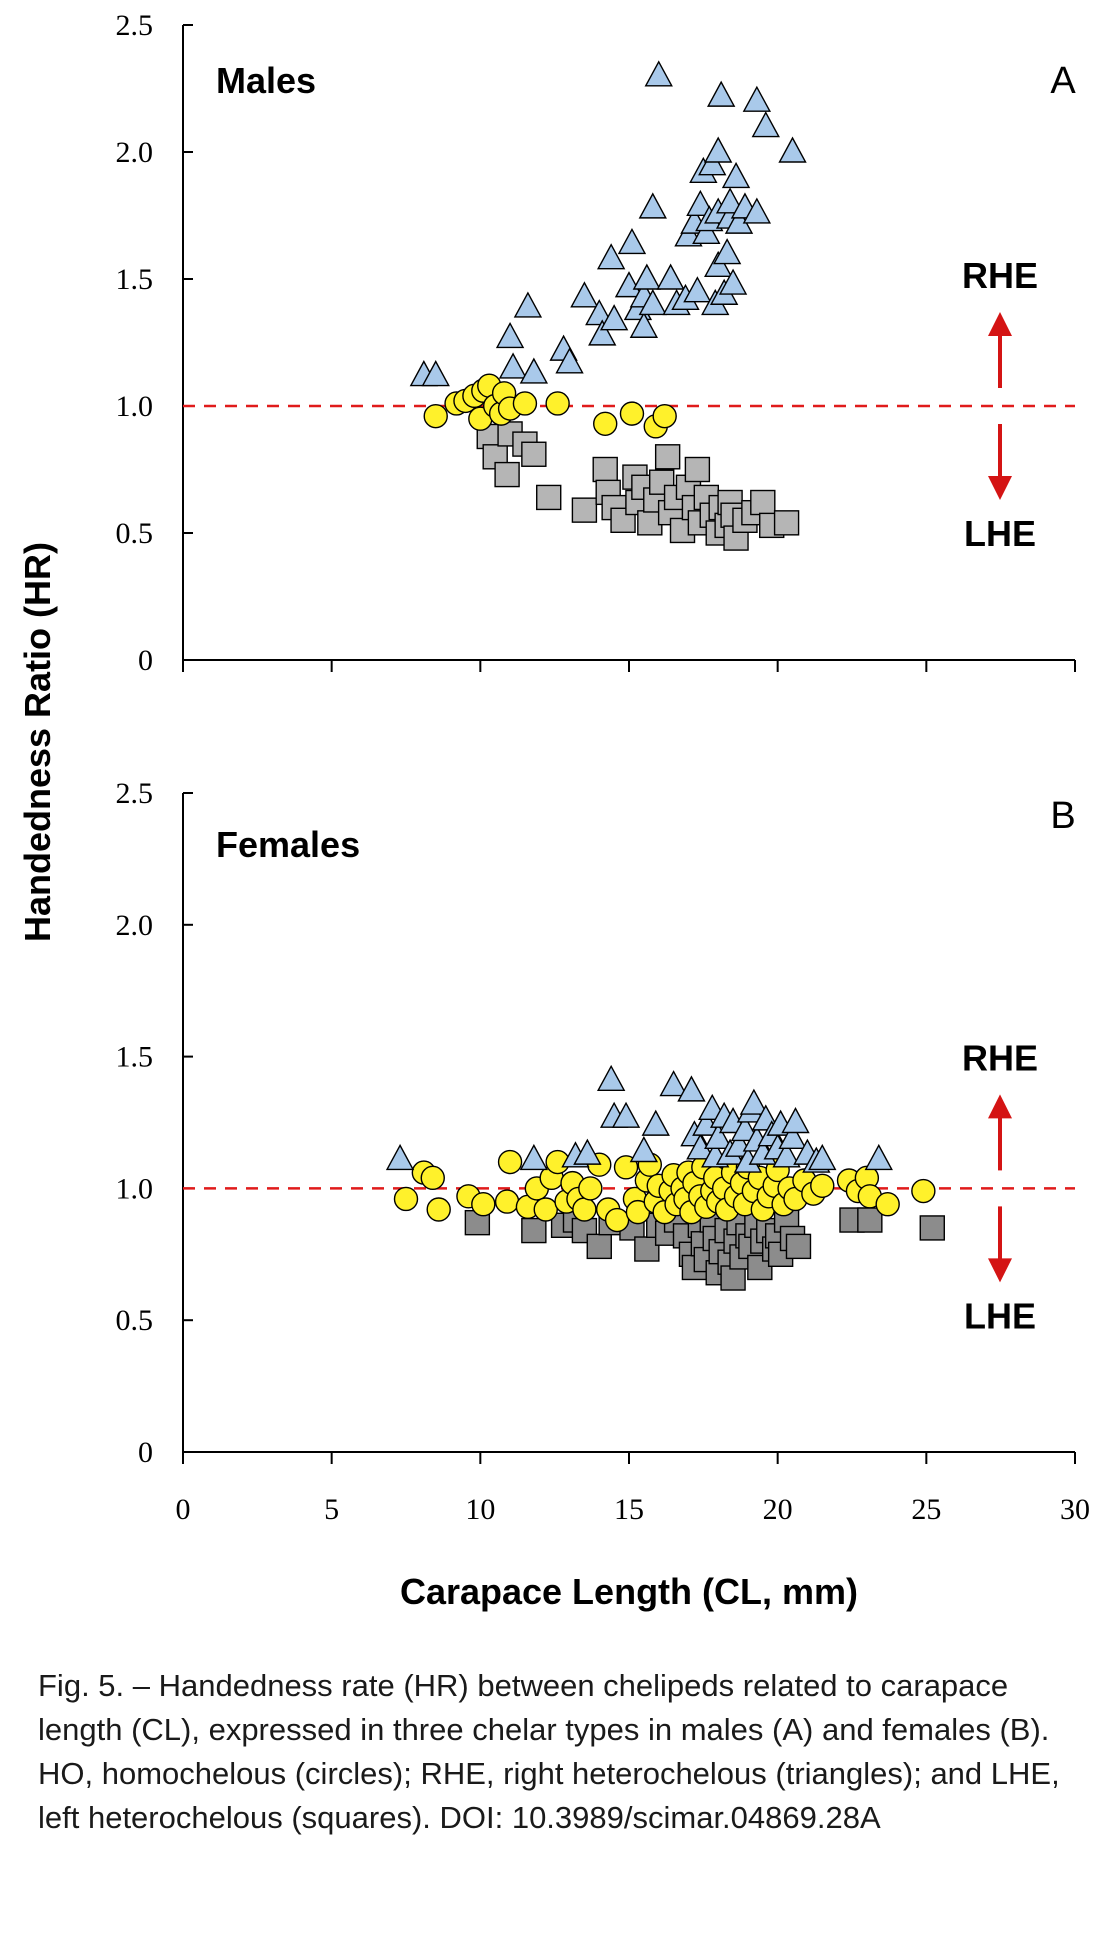  Describe the element at coordinates (629, 1591) in the screenshot. I see `x-axis-title: Carapace Length (CL, mm)` at that location.